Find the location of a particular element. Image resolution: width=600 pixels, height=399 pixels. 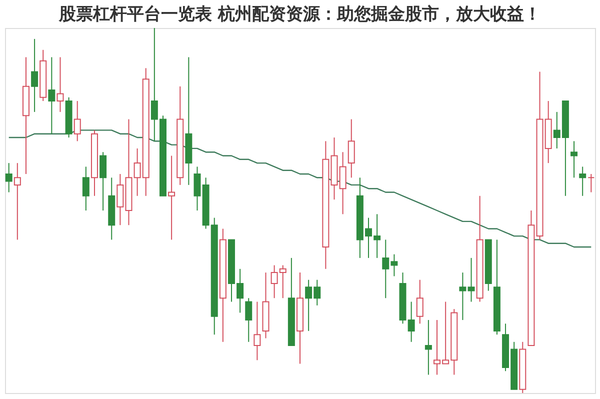

chart-title: 股票杠杆平台一览表 杭州配资资源：助您掘金股市，放大收益！ is located at coordinates (299, 14).